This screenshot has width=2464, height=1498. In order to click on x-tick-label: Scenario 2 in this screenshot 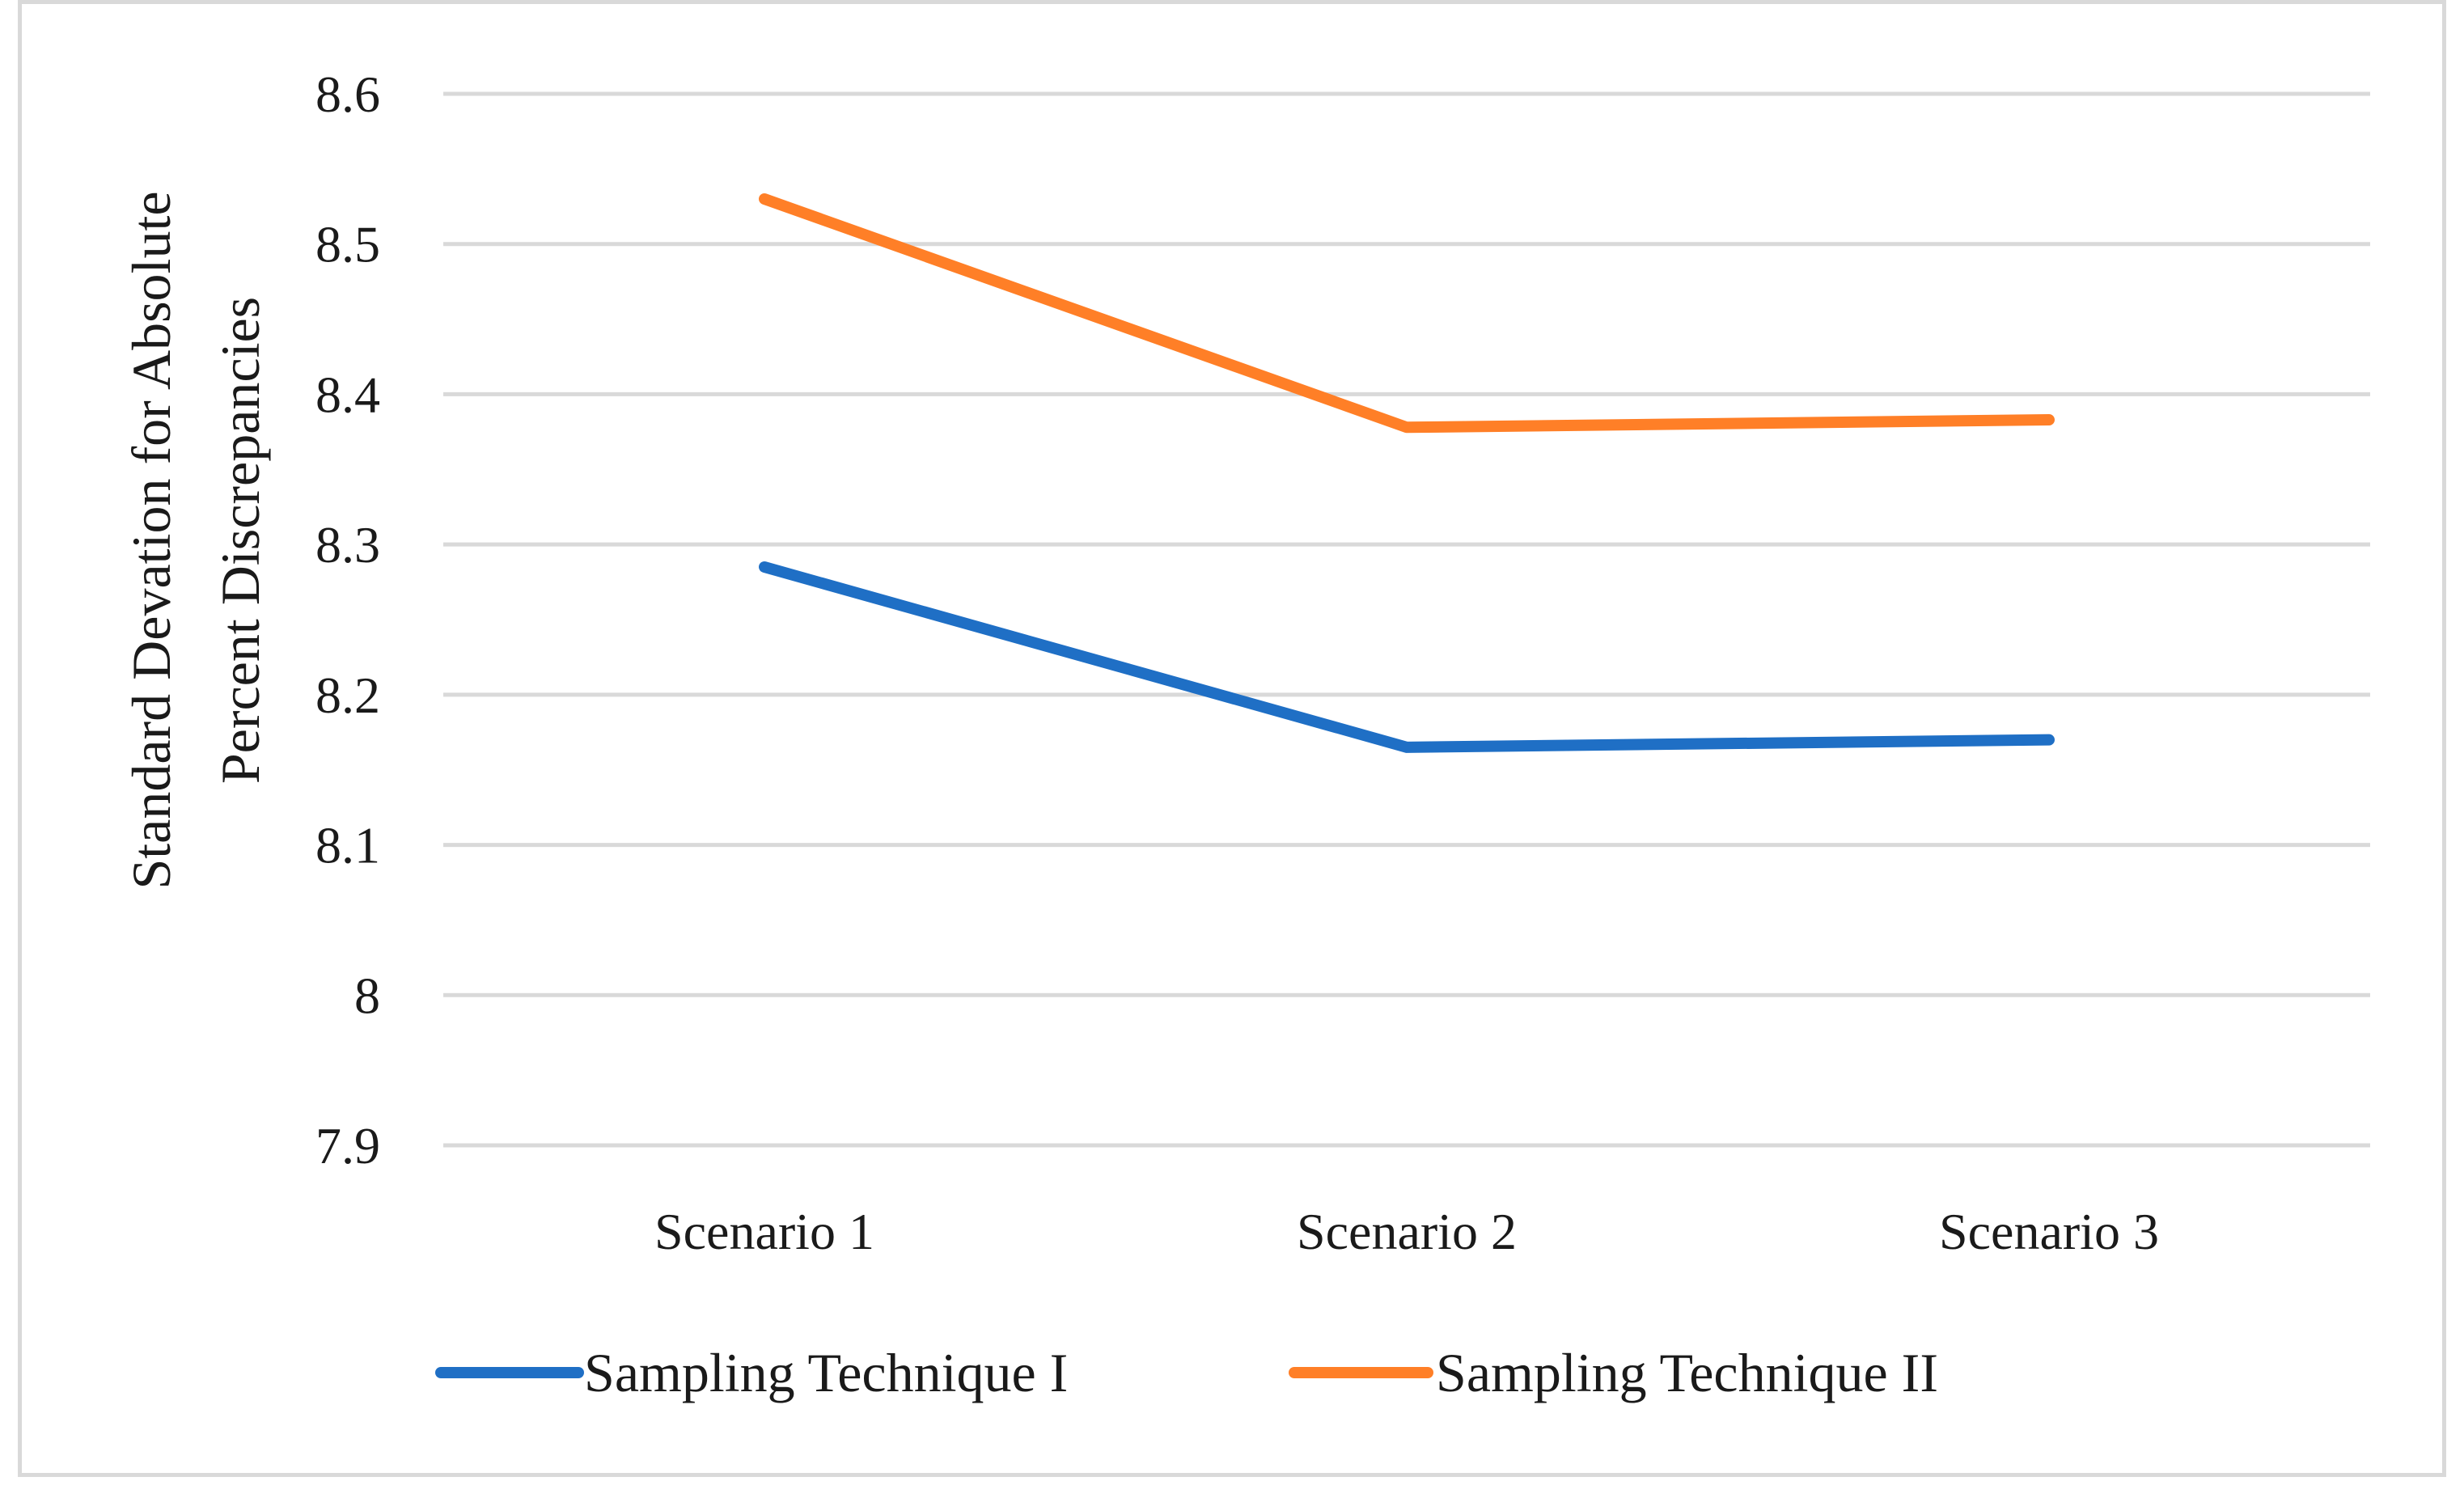, I will do `click(1407, 1231)`.